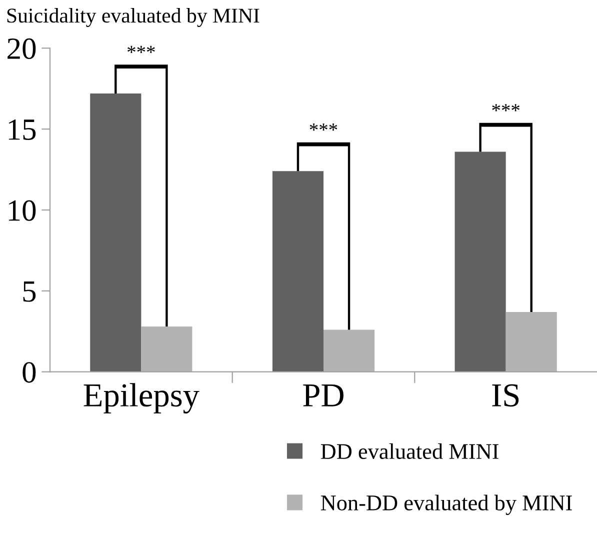 The height and width of the screenshot is (535, 597). What do you see at coordinates (133, 17) in the screenshot?
I see `chart-title: Suicidality evaluated by MINI` at bounding box center [133, 17].